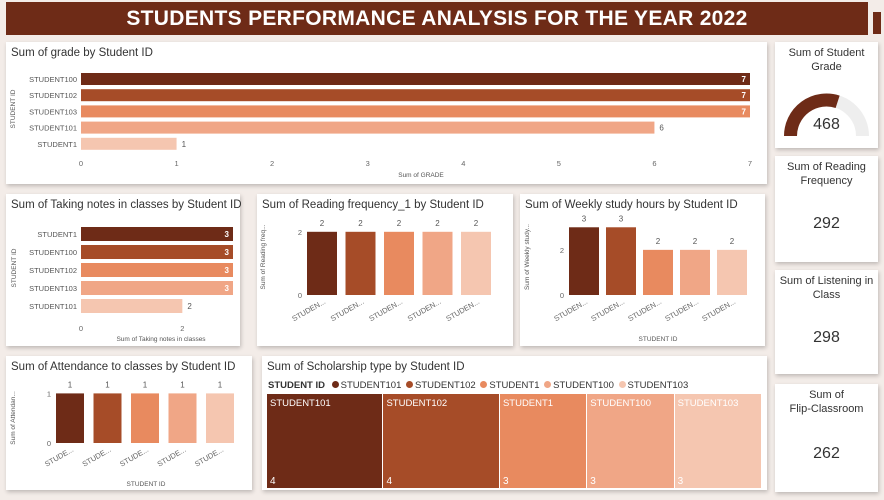  Describe the element at coordinates (826, 209) in the screenshot. I see `kpi-reading-frequency-card: Sum of Reading Frequency 292` at that location.